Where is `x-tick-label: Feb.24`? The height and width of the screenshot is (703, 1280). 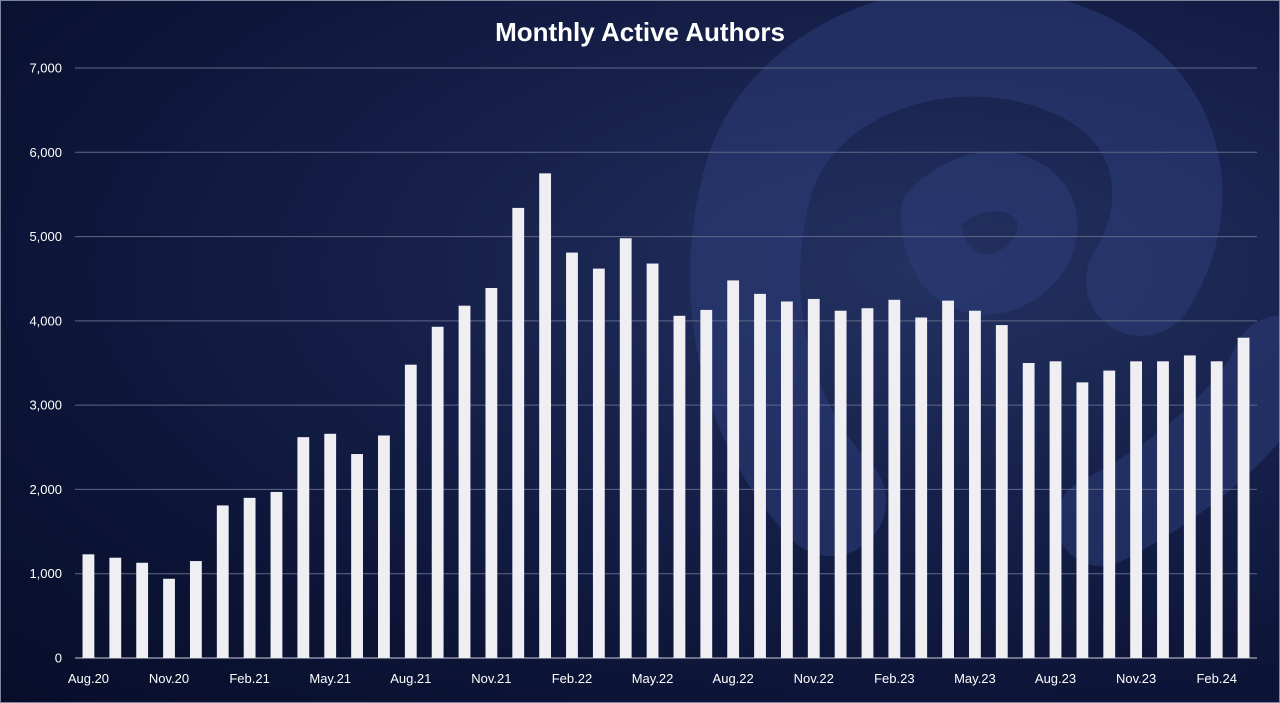 x-tick-label: Feb.24 is located at coordinates (1216, 678).